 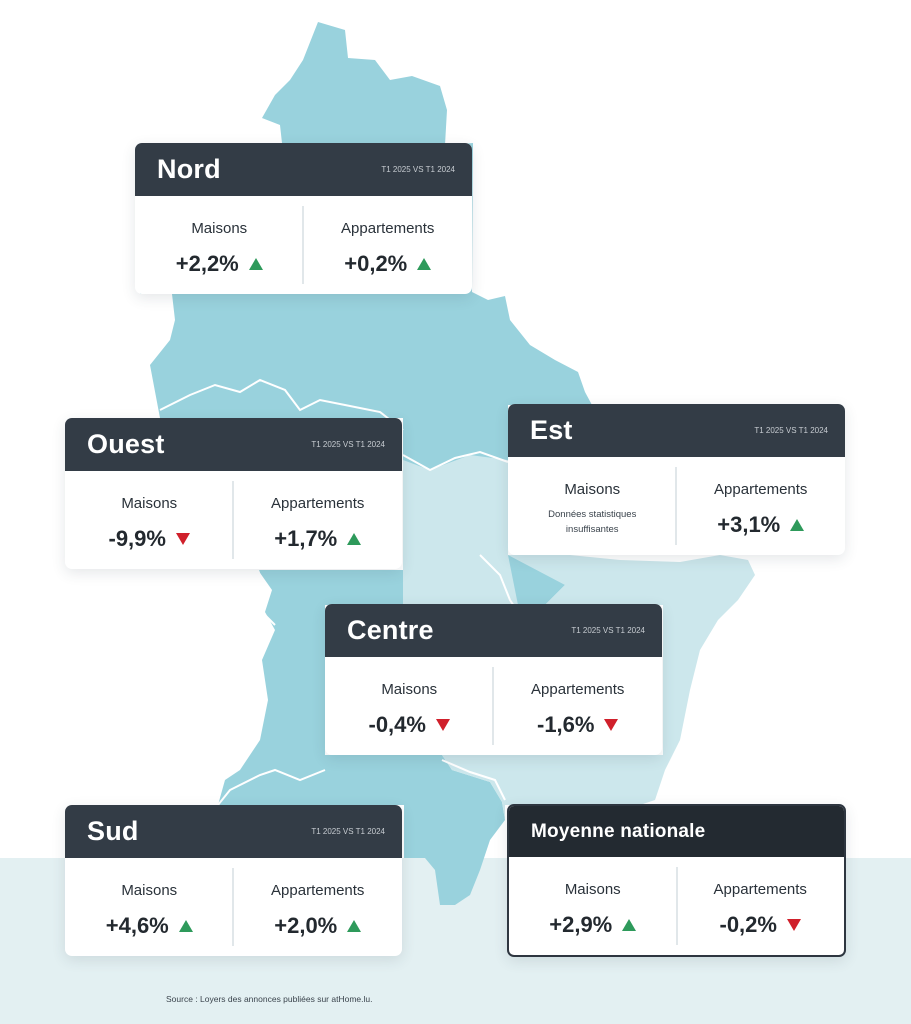 I want to click on region-title: Centre, so click(x=390, y=630).